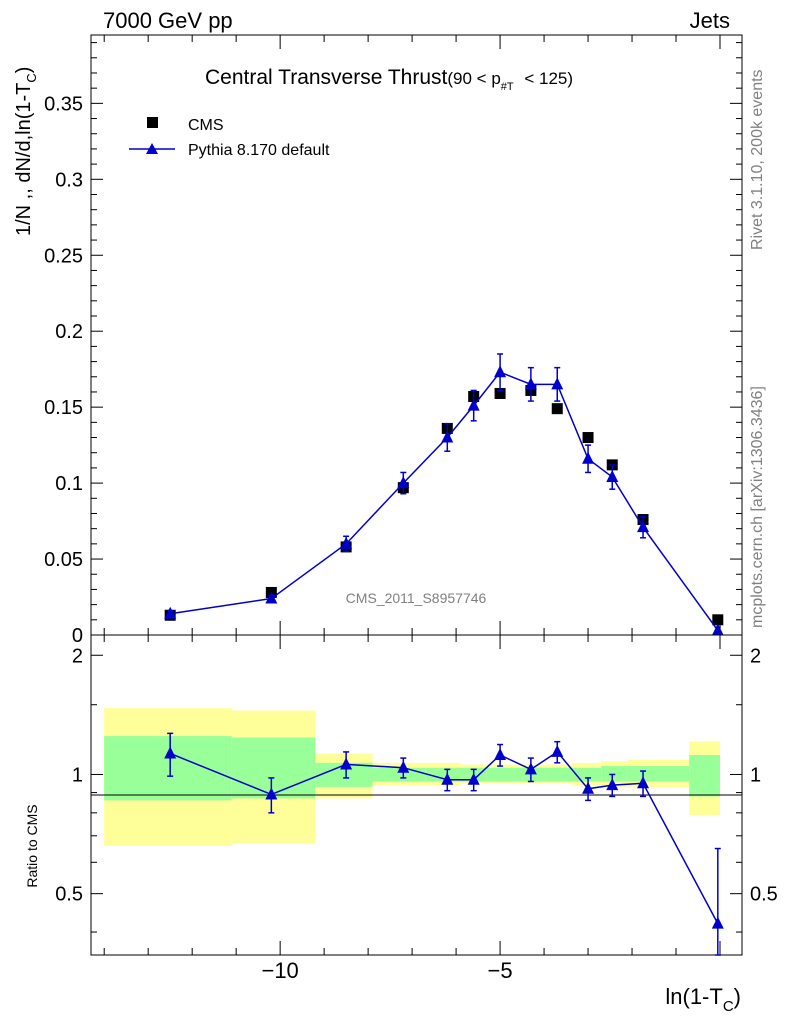 The height and width of the screenshot is (1024, 786). Describe the element at coordinates (63, 104) in the screenshot. I see `y-tick-label: 0.35` at that location.